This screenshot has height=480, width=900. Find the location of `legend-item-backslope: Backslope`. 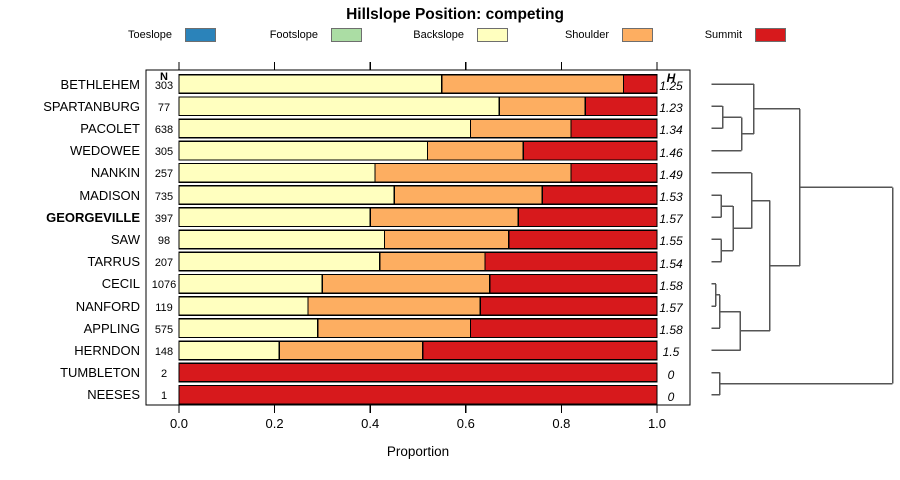

legend-item-backslope: Backslope is located at coordinates (417, 35).